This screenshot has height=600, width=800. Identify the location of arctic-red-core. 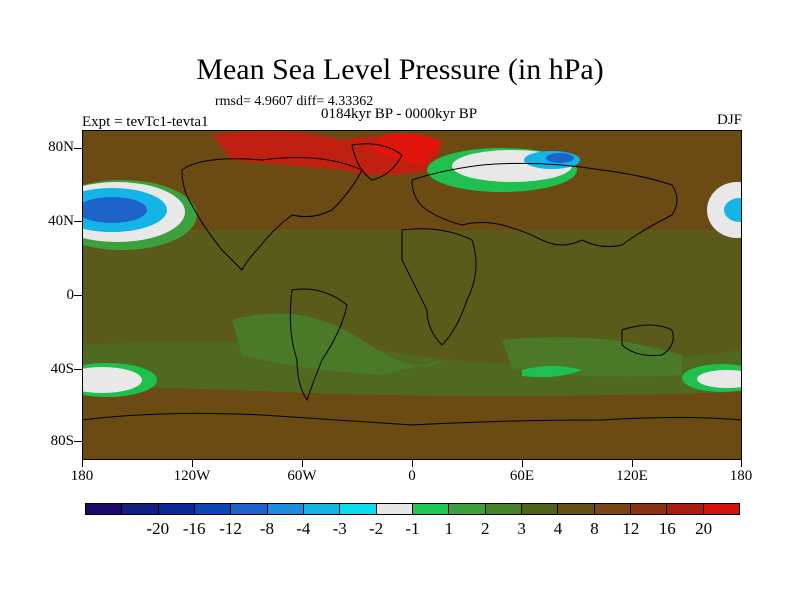
(407, 149).